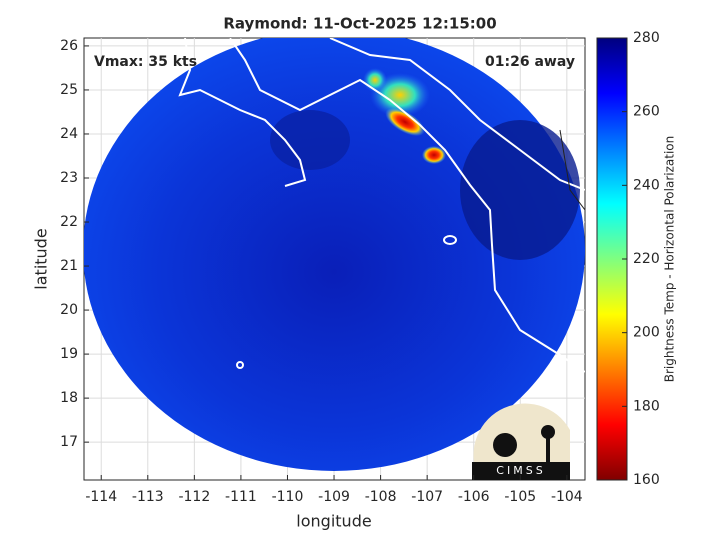 The image size is (720, 544). Describe the element at coordinates (572, 170) in the screenshot. I see `border` at that location.